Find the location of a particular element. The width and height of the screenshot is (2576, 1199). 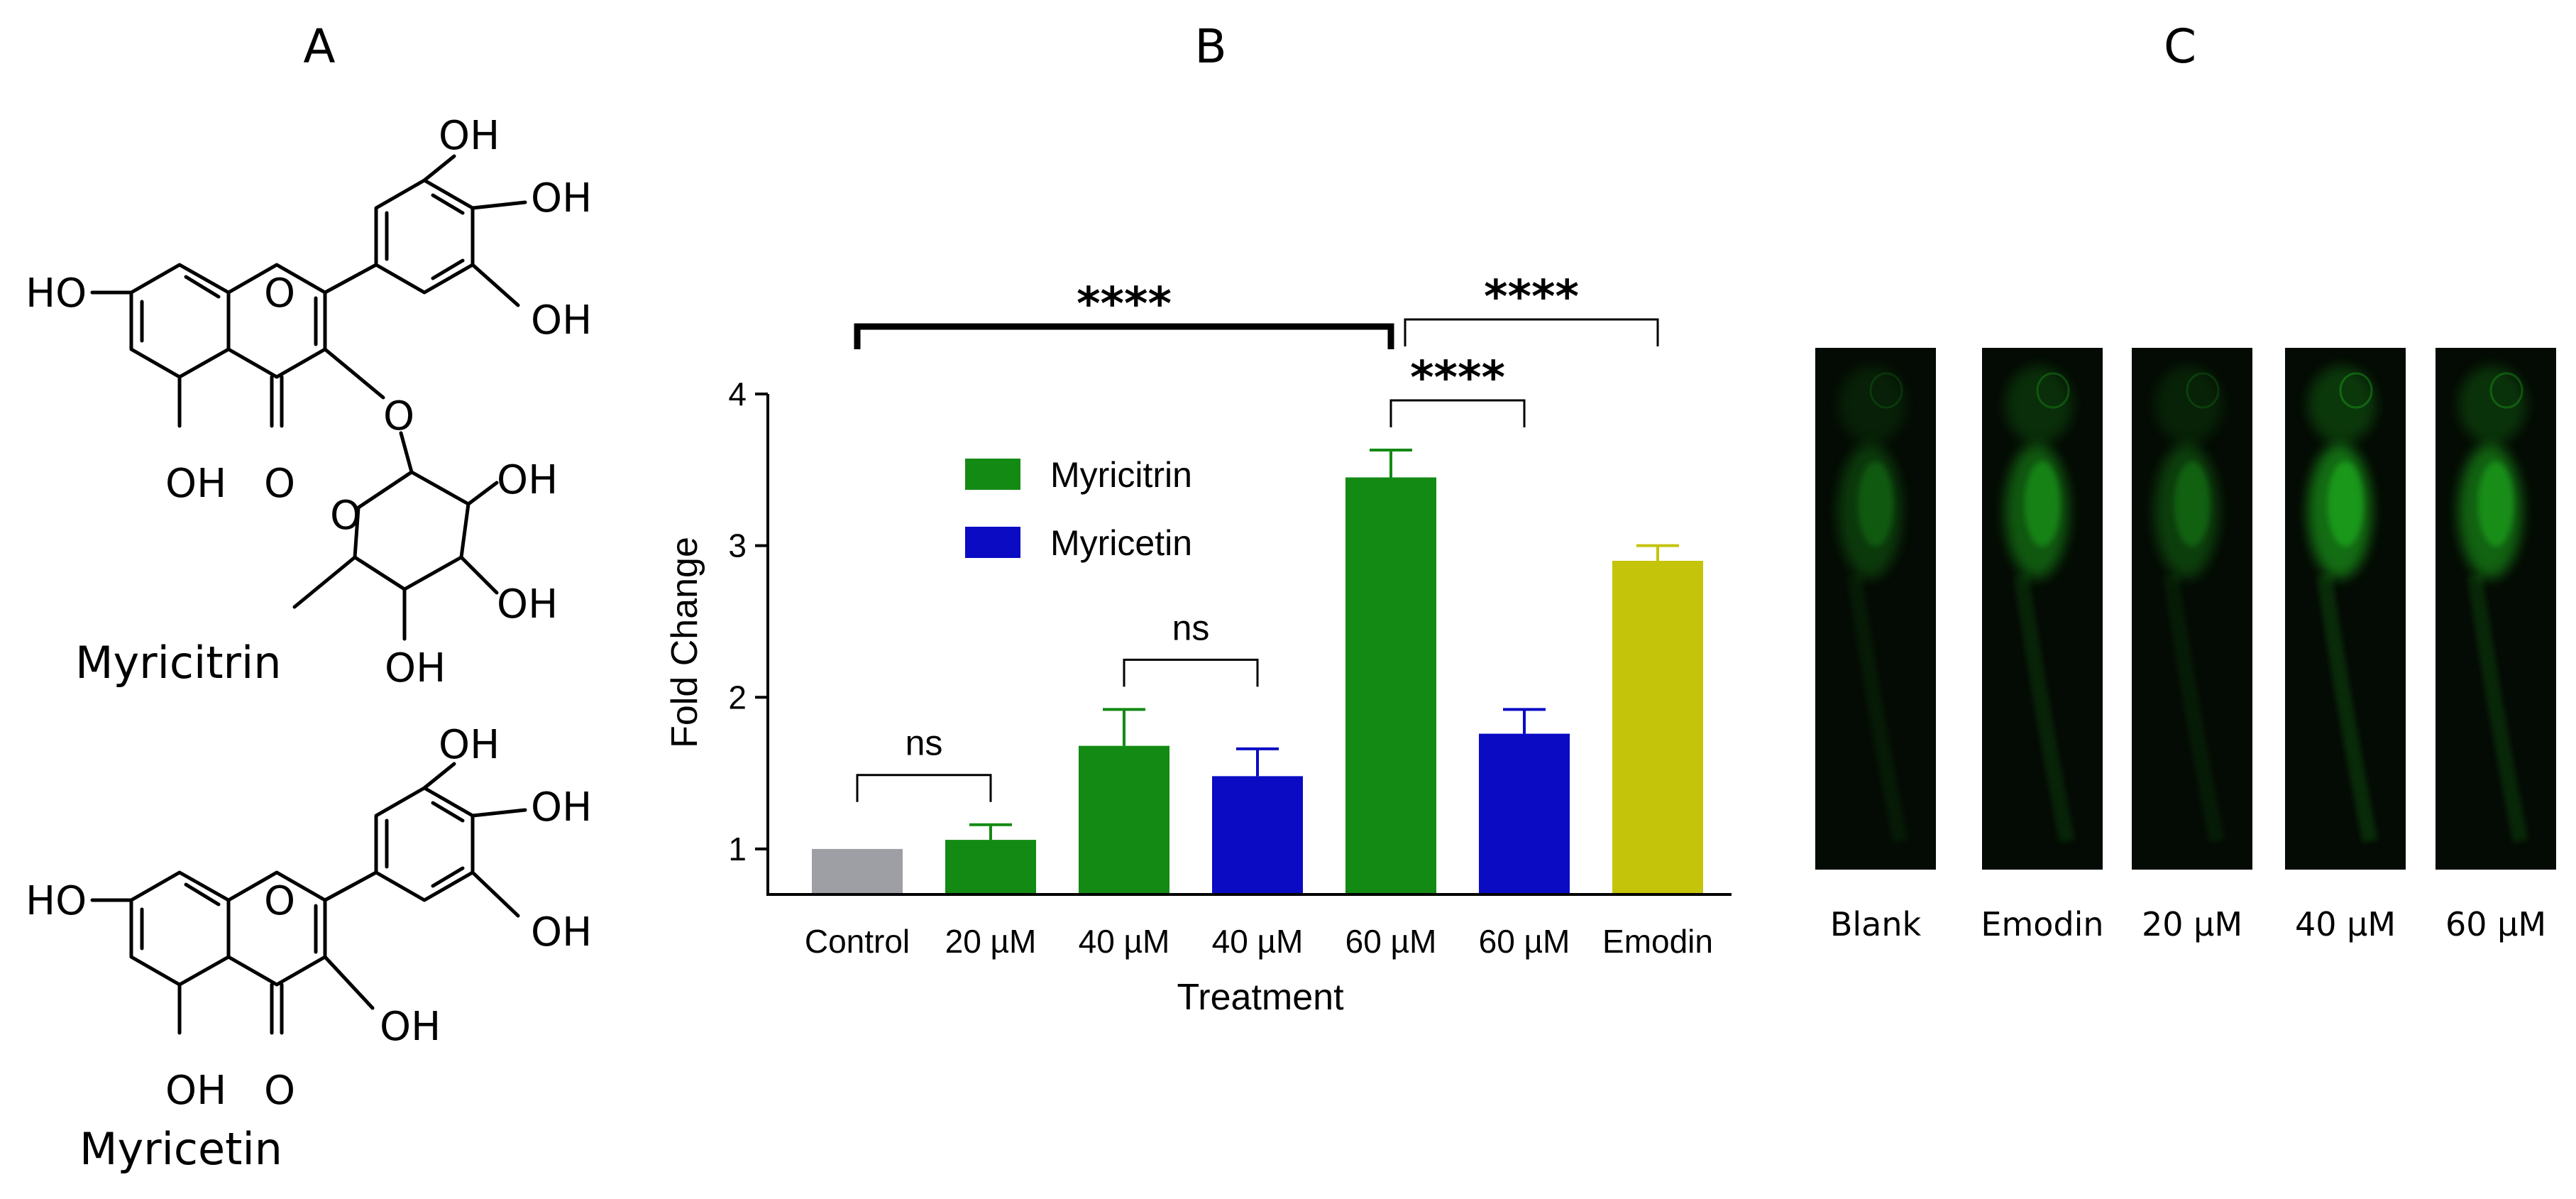

x-tick-label-4: 60 µM is located at coordinates (1391, 941).